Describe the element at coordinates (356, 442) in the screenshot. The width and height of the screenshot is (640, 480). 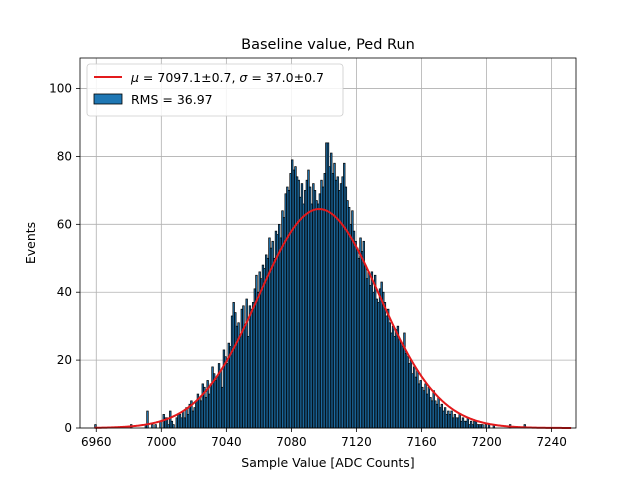
I see `x-tick-label: 7120` at that location.